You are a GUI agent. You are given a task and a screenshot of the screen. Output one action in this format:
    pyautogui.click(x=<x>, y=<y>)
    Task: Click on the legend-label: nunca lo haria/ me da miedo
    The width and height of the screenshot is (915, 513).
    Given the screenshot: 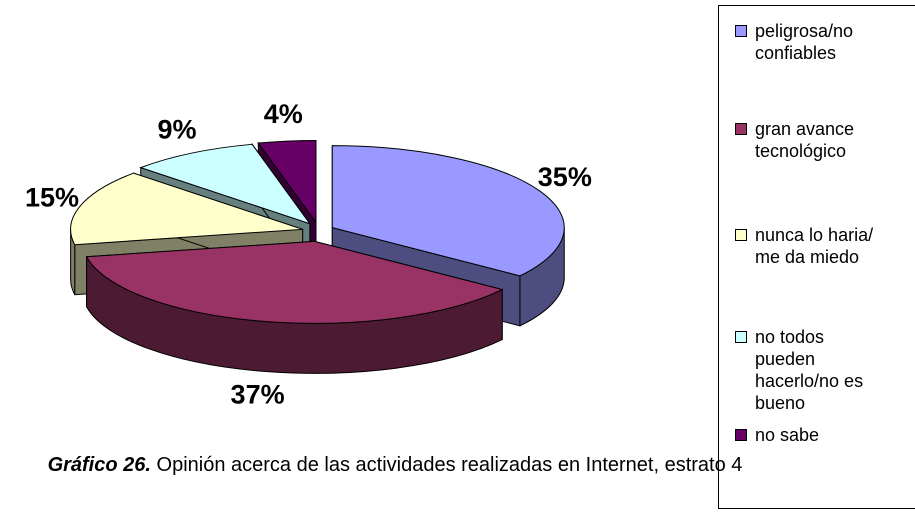 What is the action you would take?
    pyautogui.click(x=814, y=246)
    